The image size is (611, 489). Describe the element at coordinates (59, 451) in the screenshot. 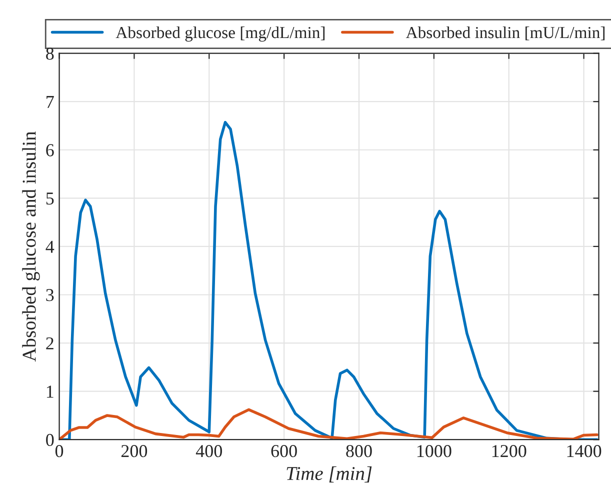

I see `x-tick-label: 0` at that location.